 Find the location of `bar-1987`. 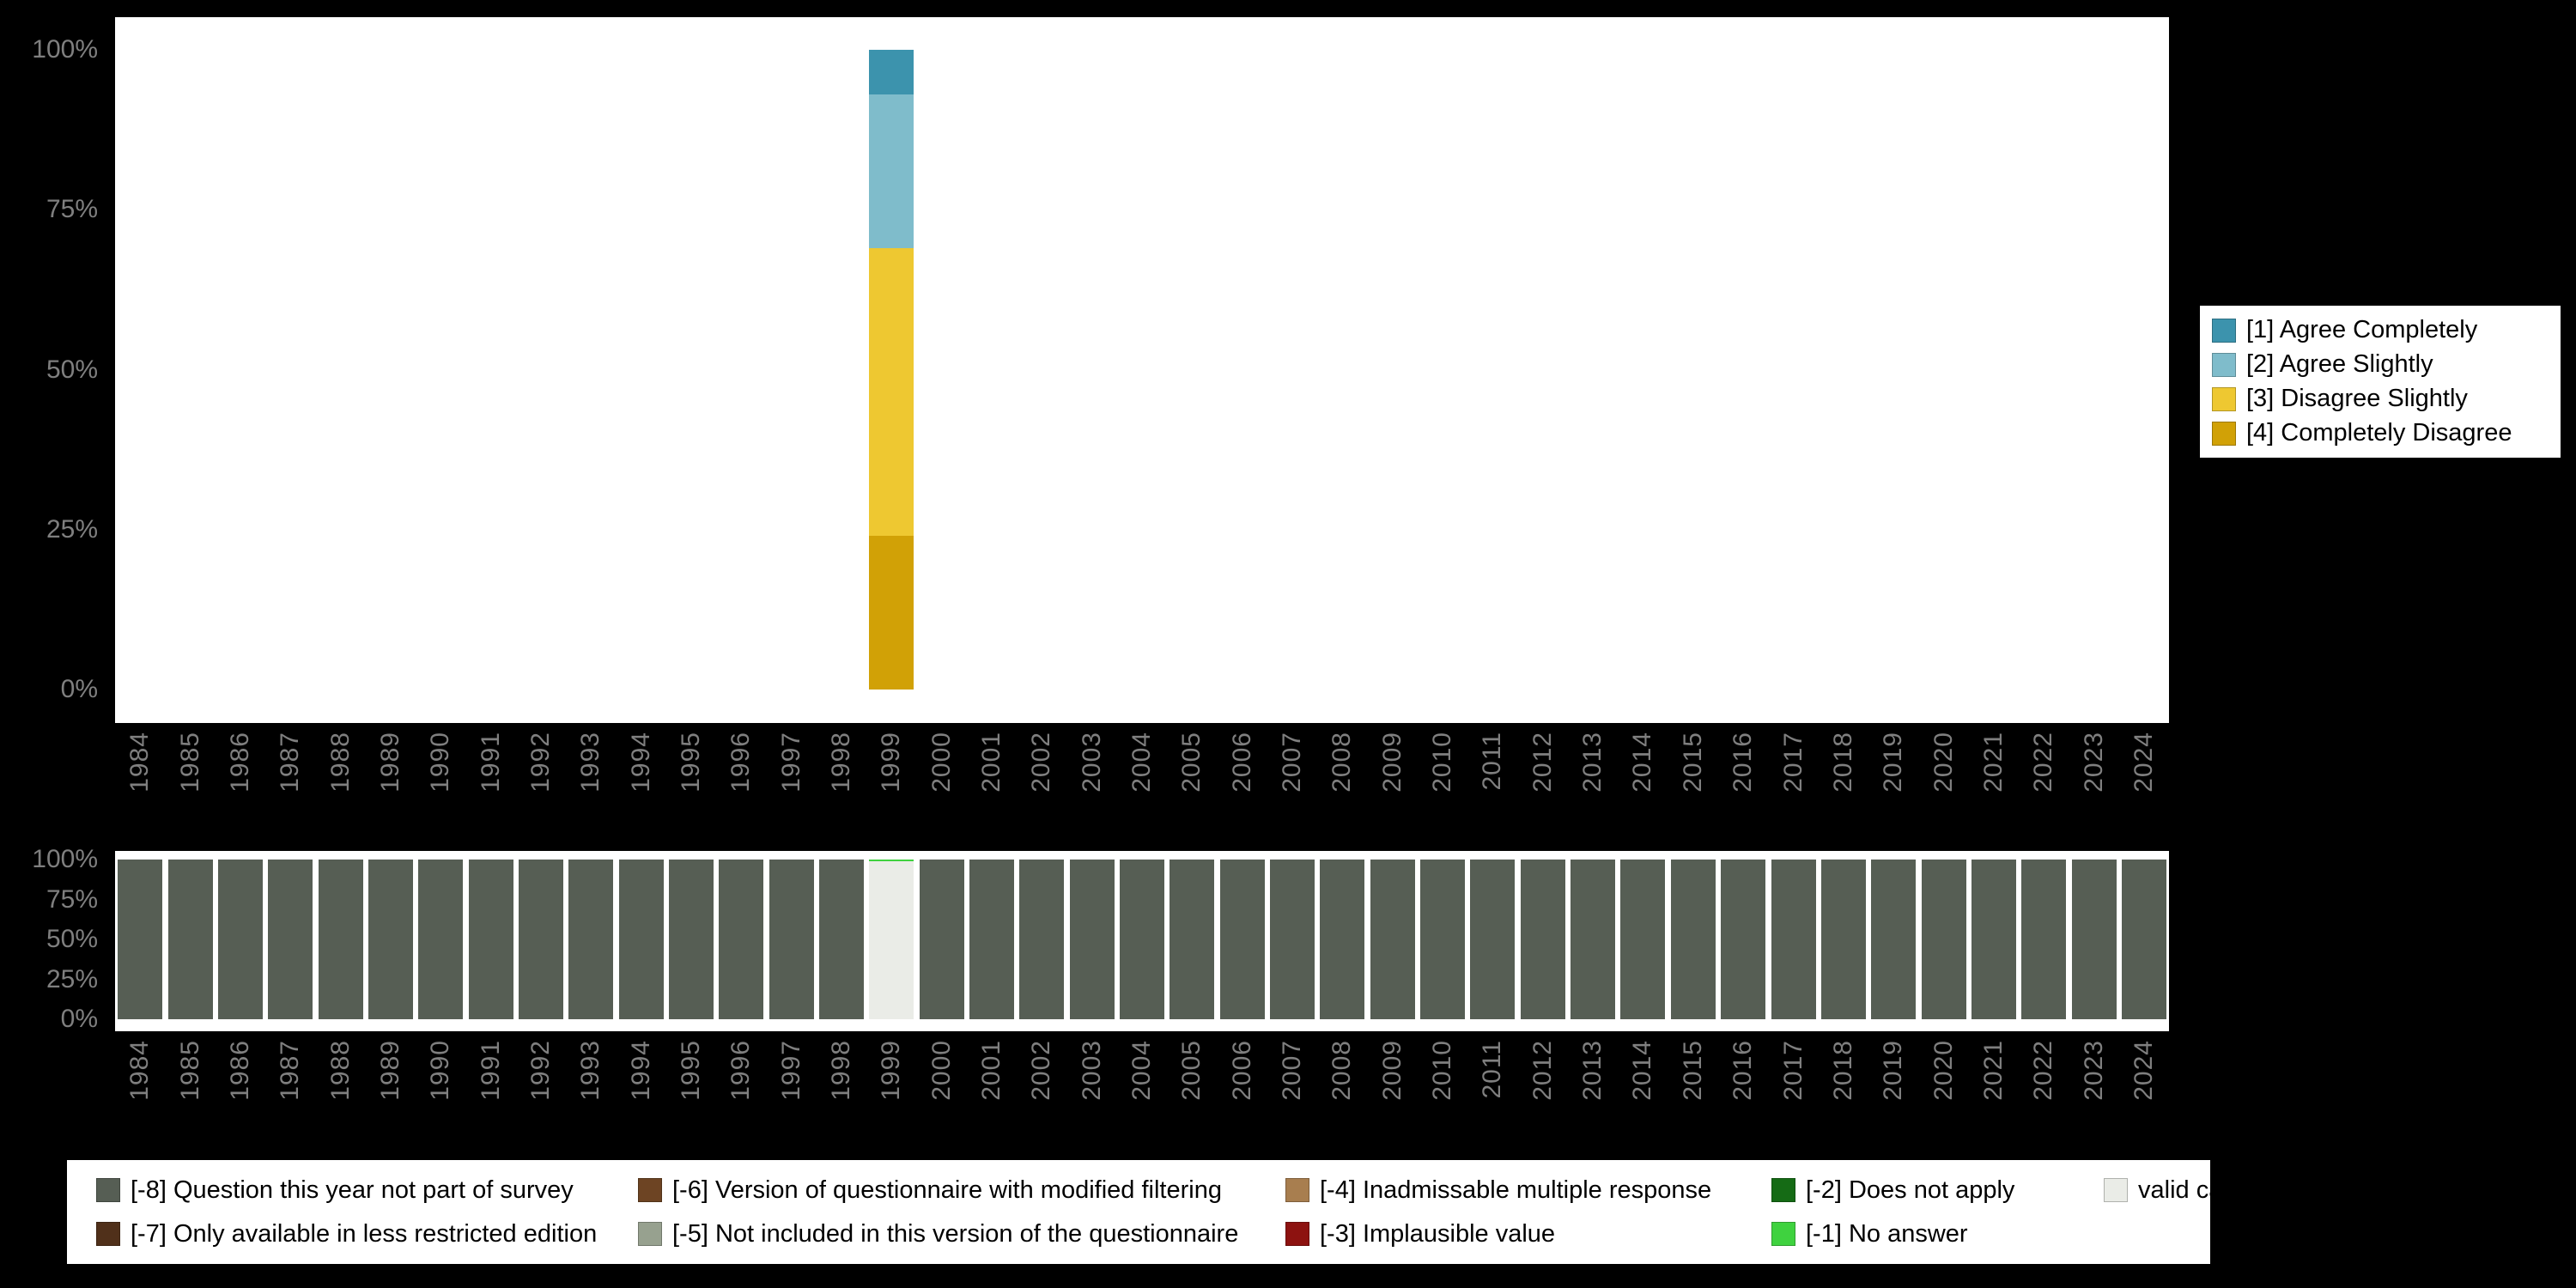

bar-1987 is located at coordinates (290, 370).